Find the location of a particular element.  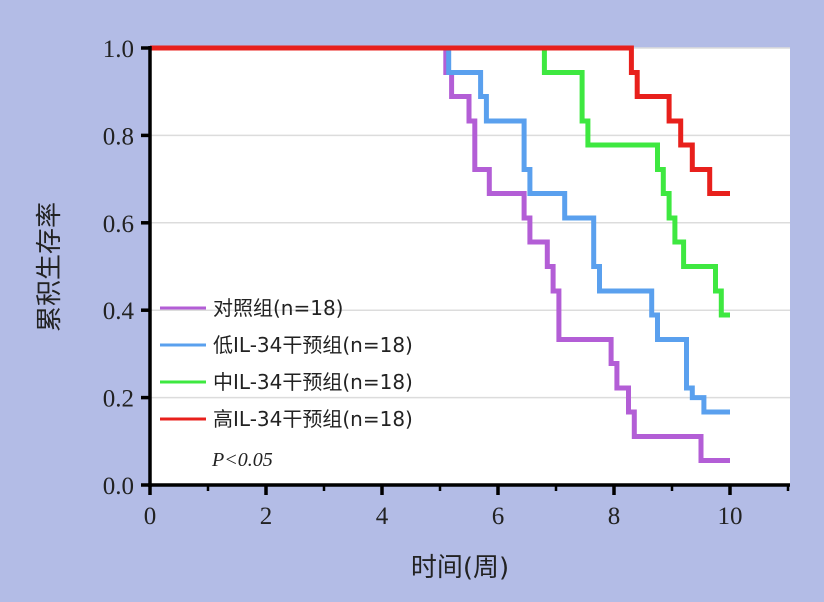

y-tick-label: 0.6 is located at coordinates (118, 224).